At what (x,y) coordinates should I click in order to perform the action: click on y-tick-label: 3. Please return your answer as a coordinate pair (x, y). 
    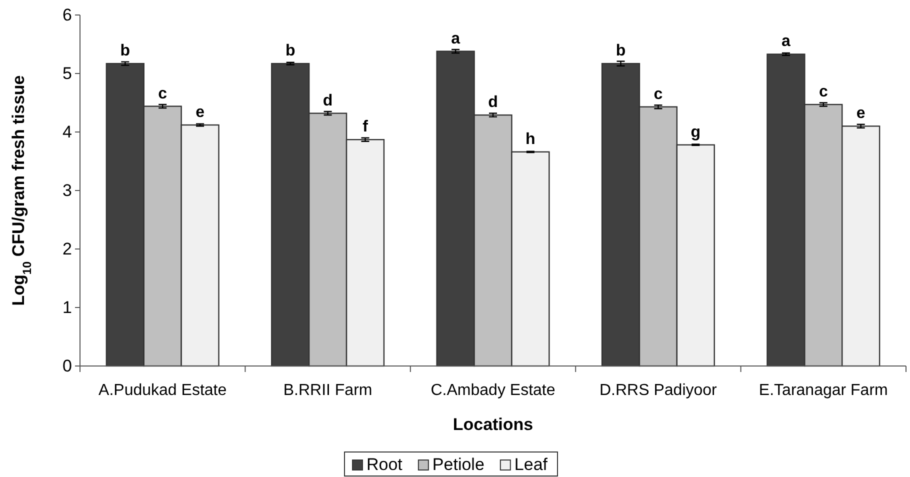
    Looking at the image, I should click on (67, 190).